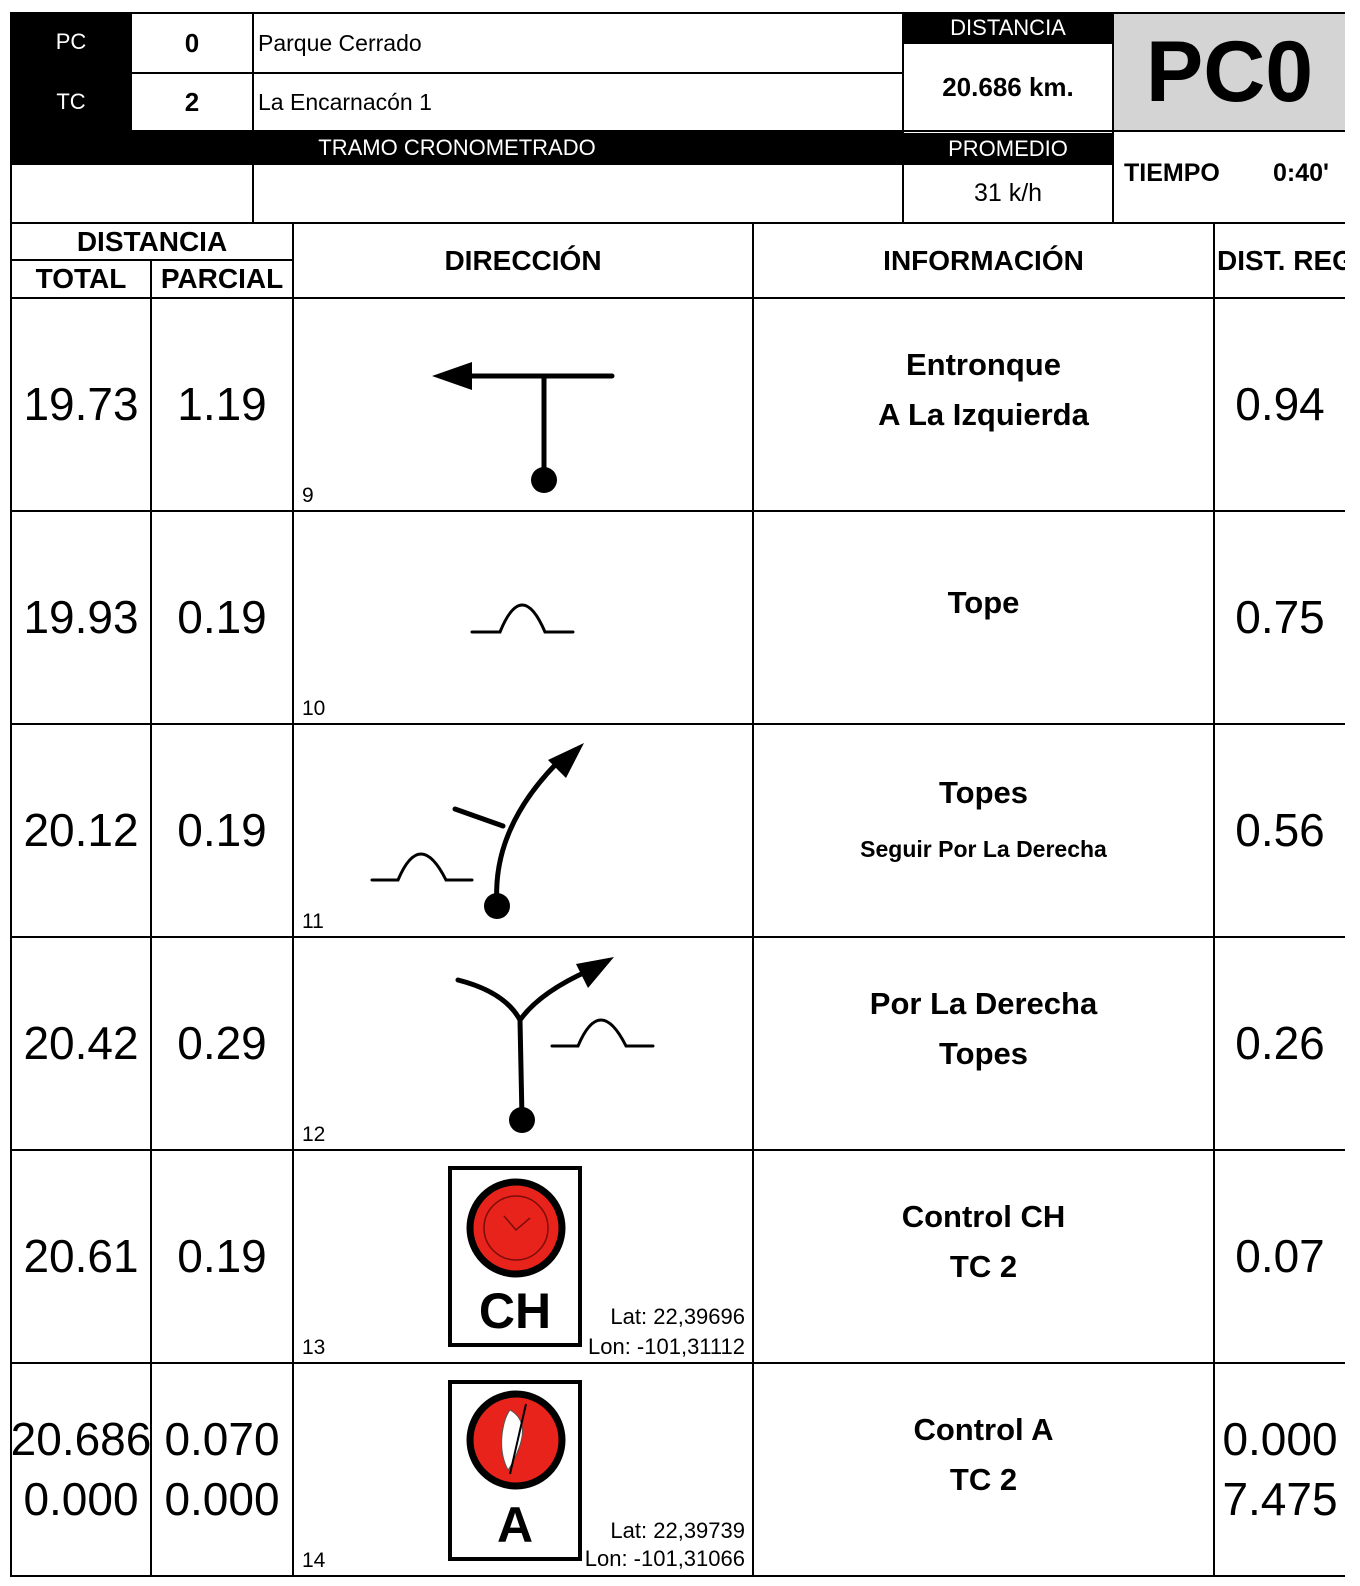 The width and height of the screenshot is (1360, 1586). What do you see at coordinates (222, 1438) in the screenshot?
I see `parcial-value: 0.070` at bounding box center [222, 1438].